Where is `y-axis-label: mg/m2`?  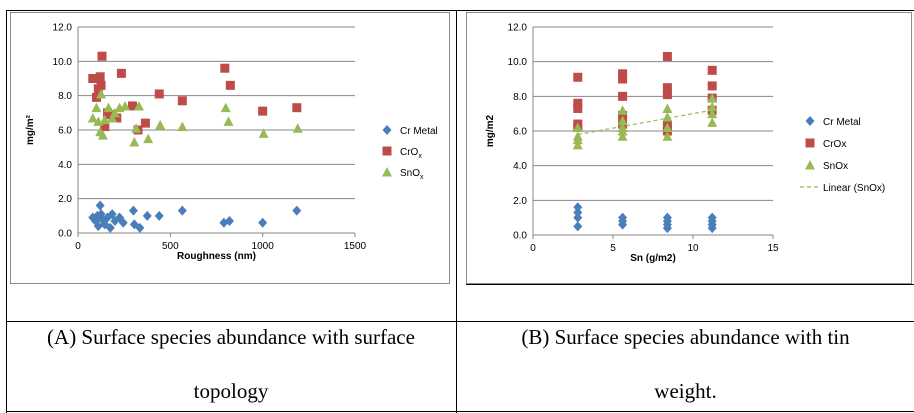 y-axis-label: mg/m2 is located at coordinates (490, 130).